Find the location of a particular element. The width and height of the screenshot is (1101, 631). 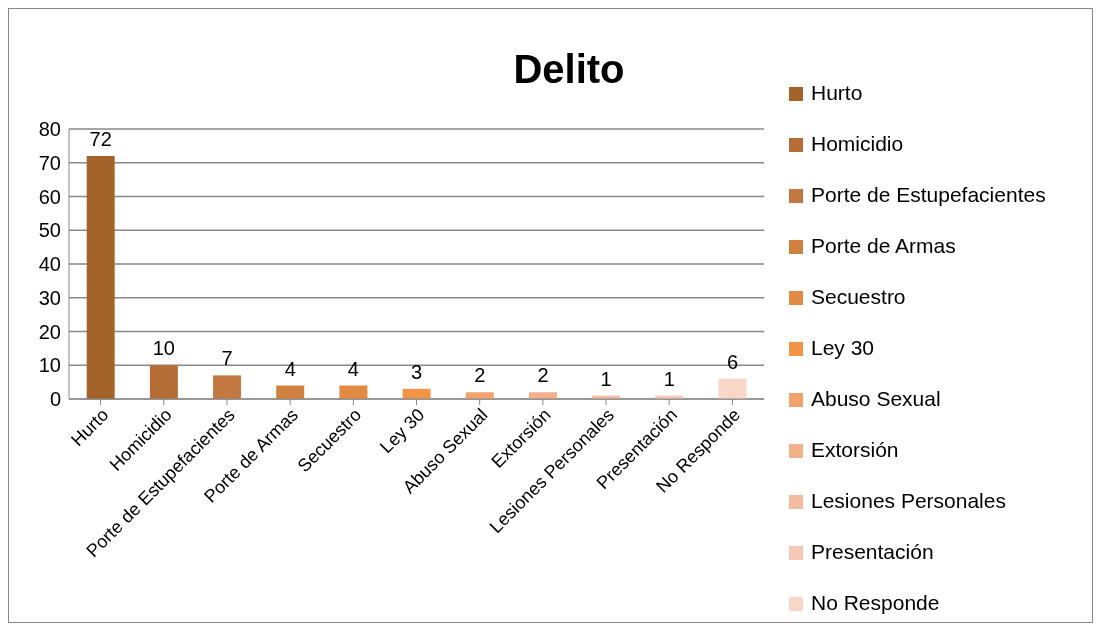

data-label: 7 is located at coordinates (227, 358).